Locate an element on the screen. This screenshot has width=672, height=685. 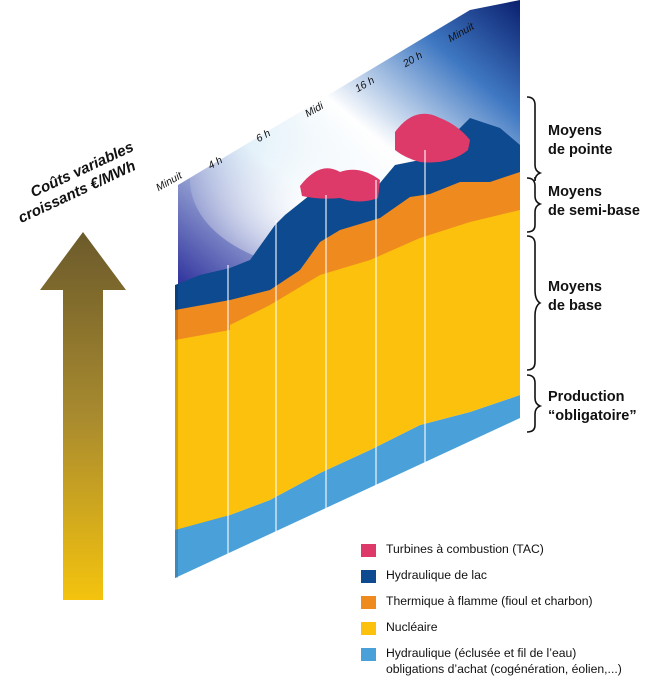
group-base-line2: de base is located at coordinates (575, 306).